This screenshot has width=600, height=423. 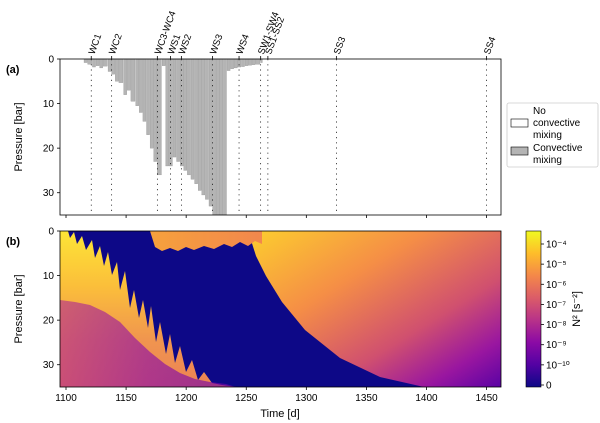 What do you see at coordinates (206, 241) in the screenshot?
I see `heatmap-region-top` at bounding box center [206, 241].